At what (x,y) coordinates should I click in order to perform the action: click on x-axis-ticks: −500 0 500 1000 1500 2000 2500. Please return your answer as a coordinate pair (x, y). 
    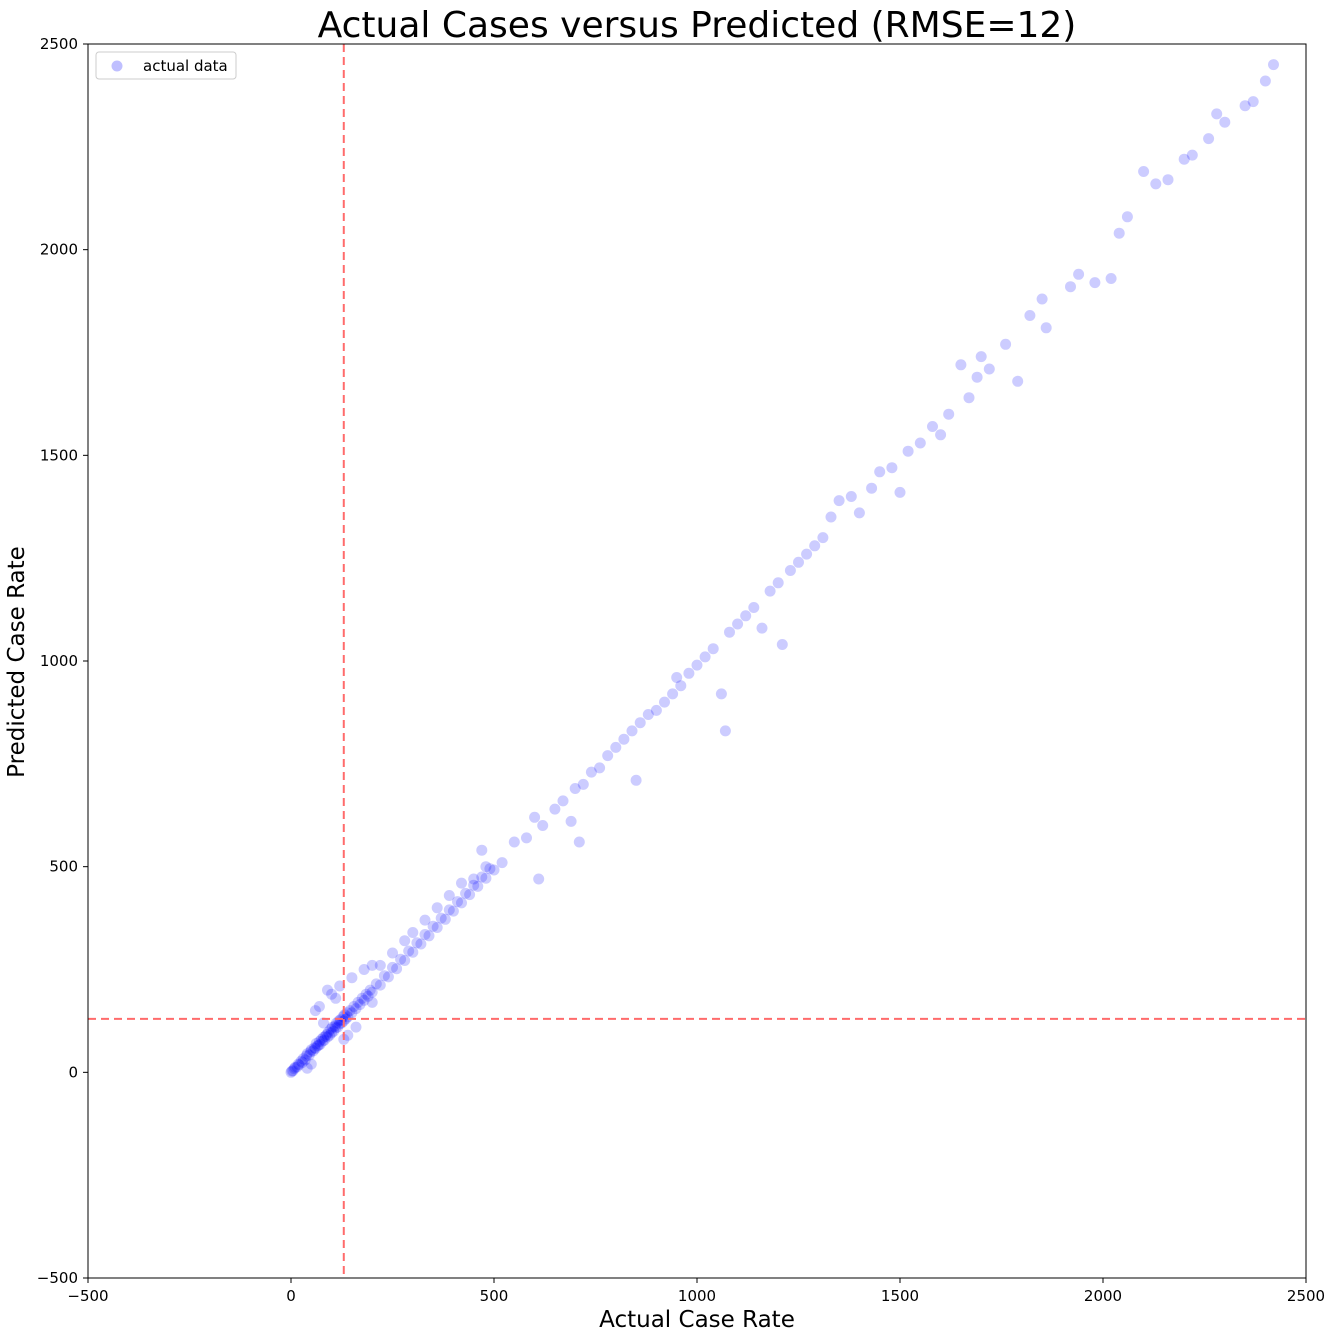
    Looking at the image, I should click on (696, 1291).